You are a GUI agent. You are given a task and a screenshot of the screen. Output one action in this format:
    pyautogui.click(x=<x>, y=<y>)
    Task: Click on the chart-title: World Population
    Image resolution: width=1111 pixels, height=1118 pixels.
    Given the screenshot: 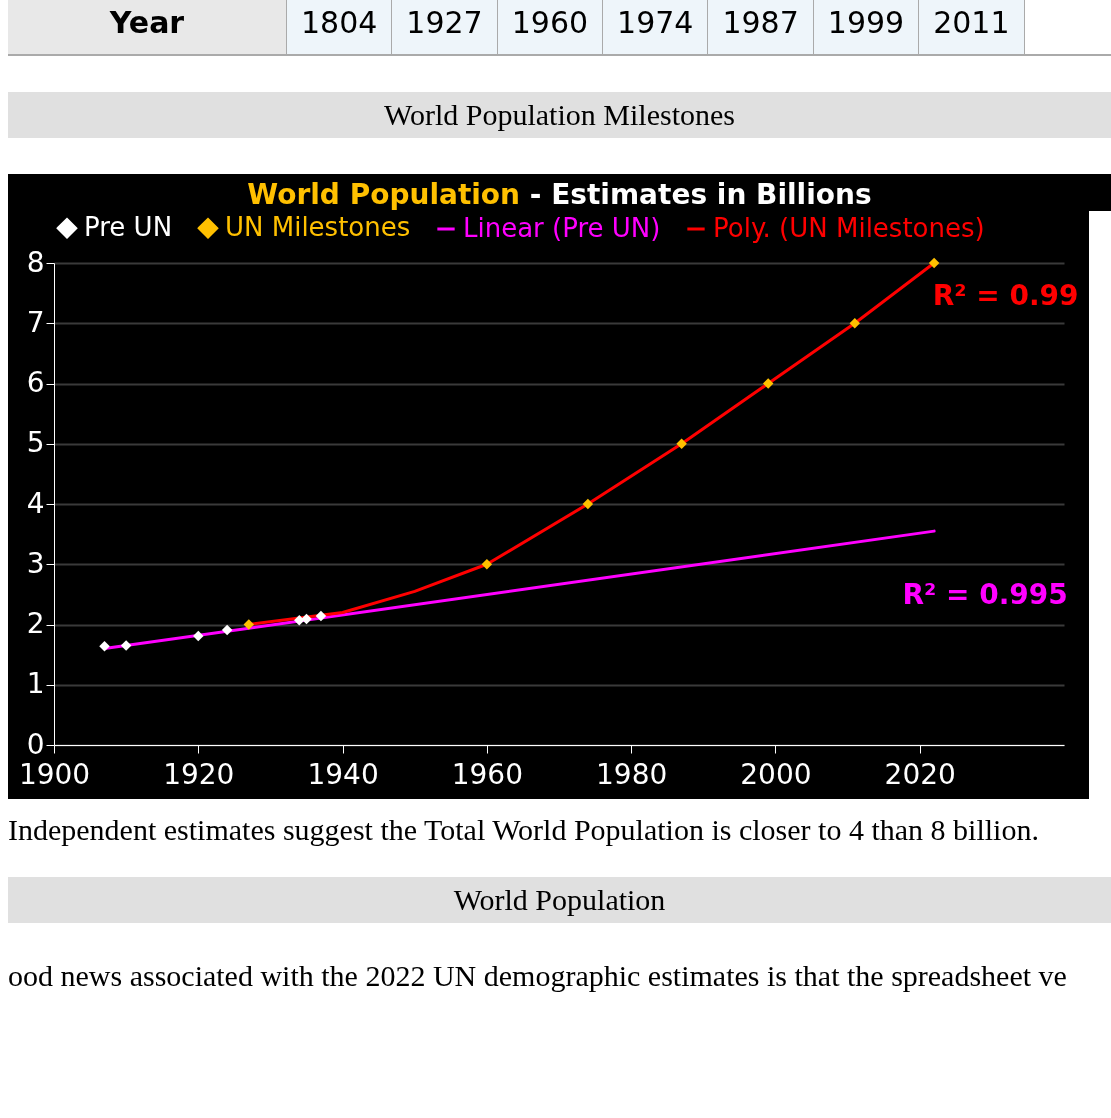 What is the action you would take?
    pyautogui.click(x=384, y=194)
    